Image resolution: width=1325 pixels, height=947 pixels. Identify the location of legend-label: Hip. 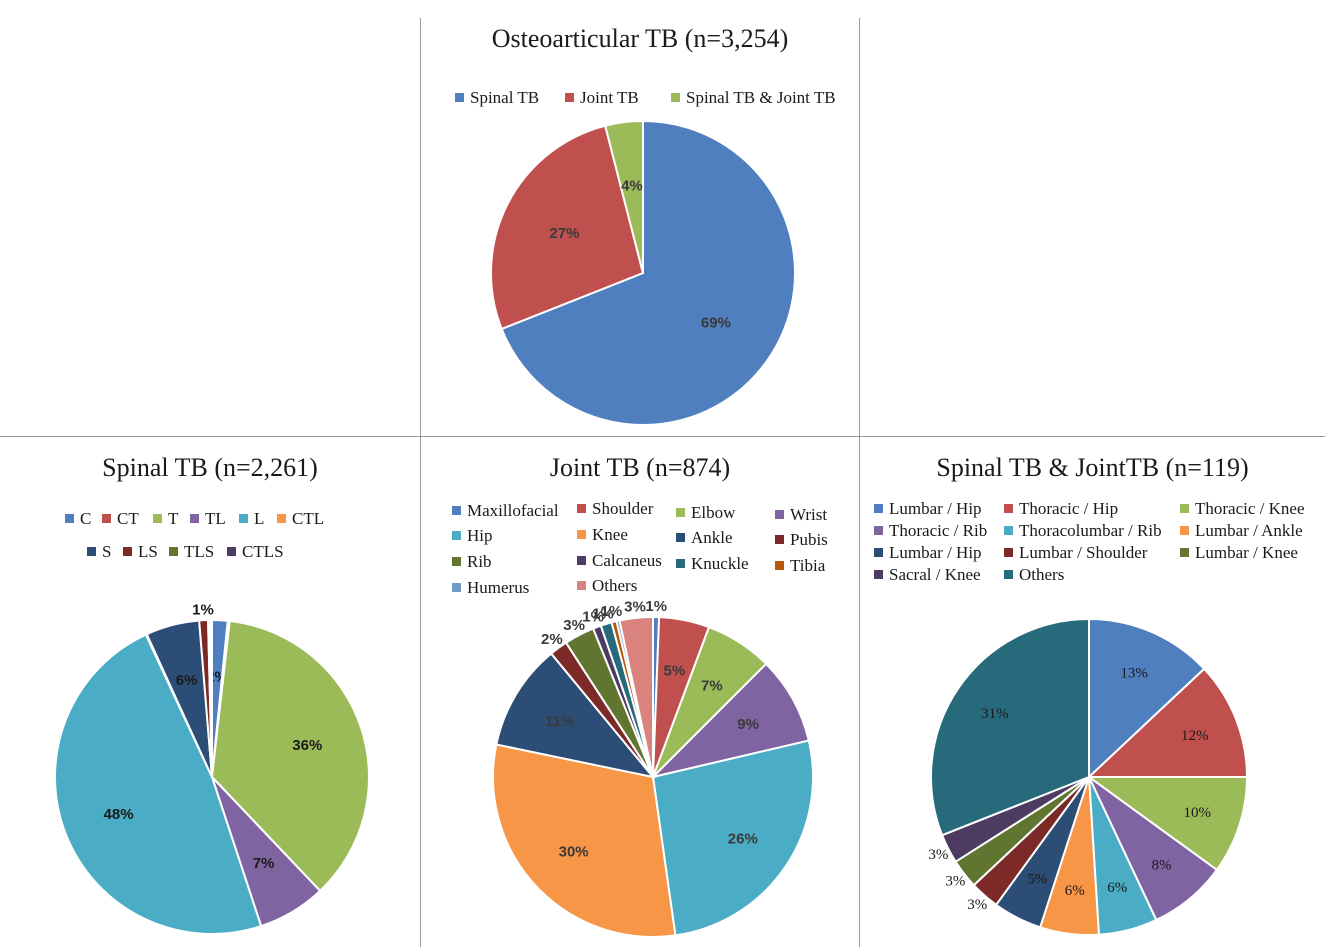
(480, 535).